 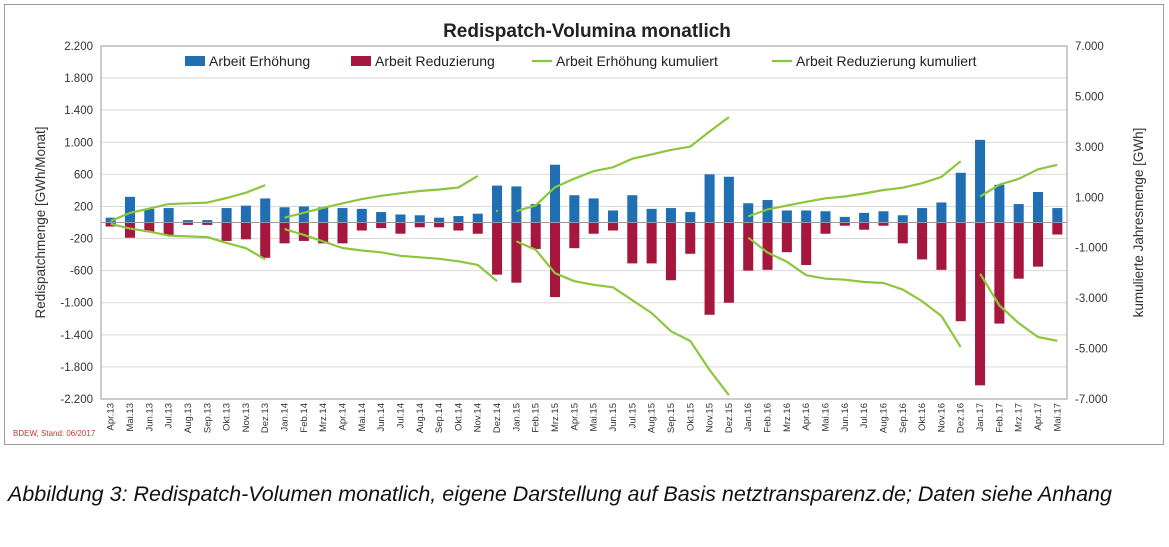 What do you see at coordinates (362, 417) in the screenshot?
I see `x-tick-label: Mai.14` at bounding box center [362, 417].